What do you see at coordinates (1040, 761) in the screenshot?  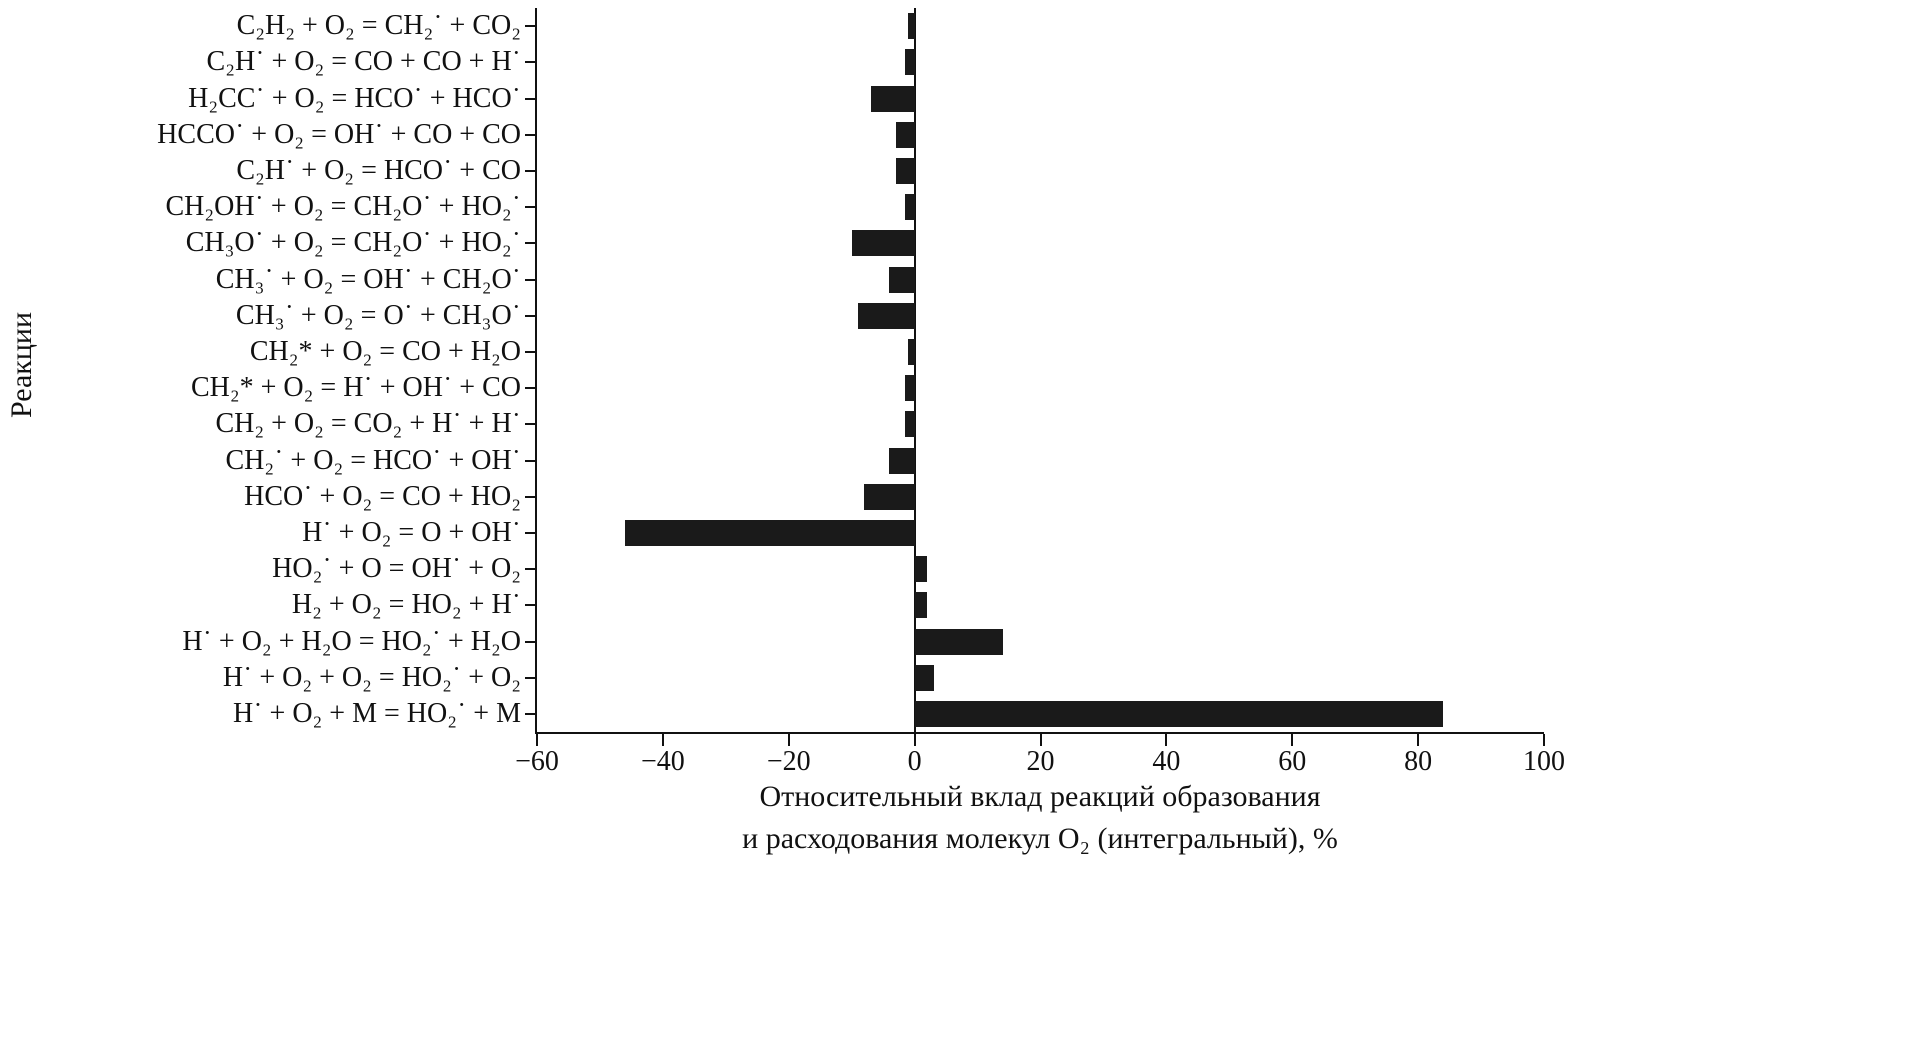 I see `x-tick-label: 20` at bounding box center [1040, 761].